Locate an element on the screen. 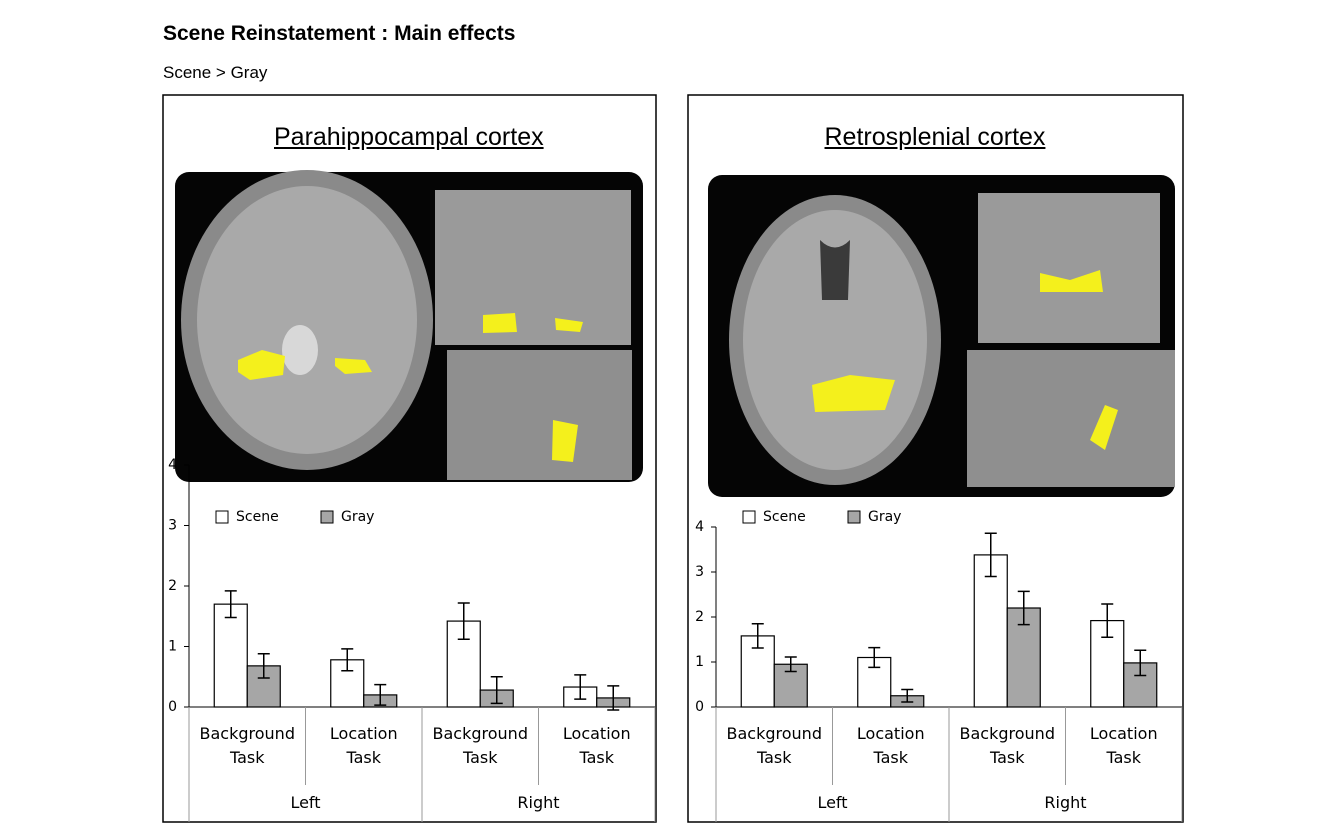  figure-title: Scene Reinstatement : Main effects is located at coordinates (339, 33).